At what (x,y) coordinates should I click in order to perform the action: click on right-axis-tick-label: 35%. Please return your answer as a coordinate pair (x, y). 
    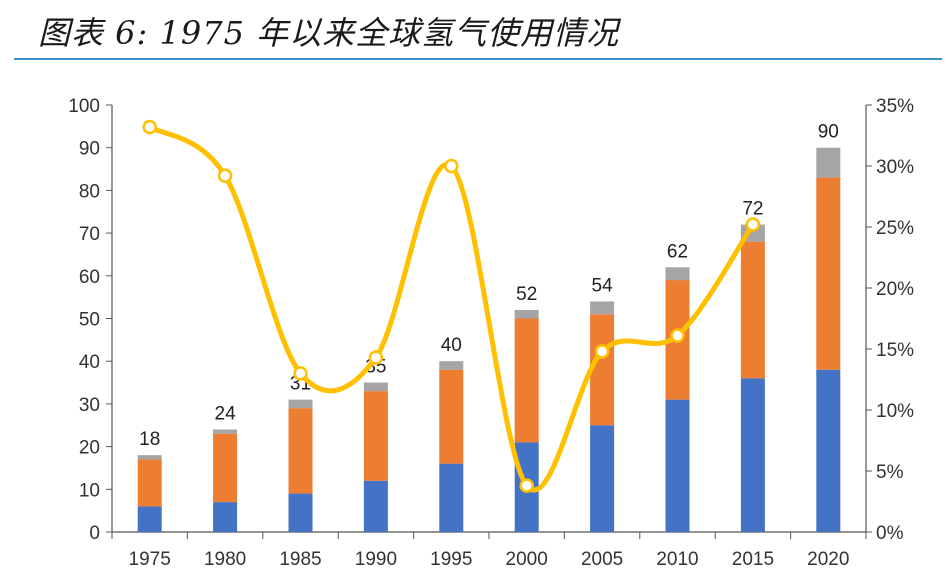
    Looking at the image, I should click on (895, 106).